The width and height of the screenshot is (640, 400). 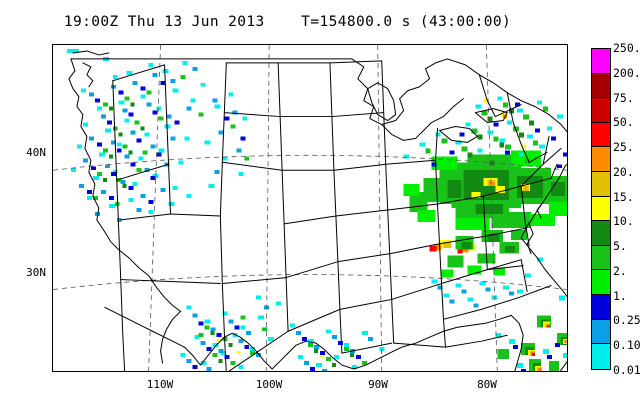 I want to click on colorbar-tick-50p: 50., so click(x=623, y=122).